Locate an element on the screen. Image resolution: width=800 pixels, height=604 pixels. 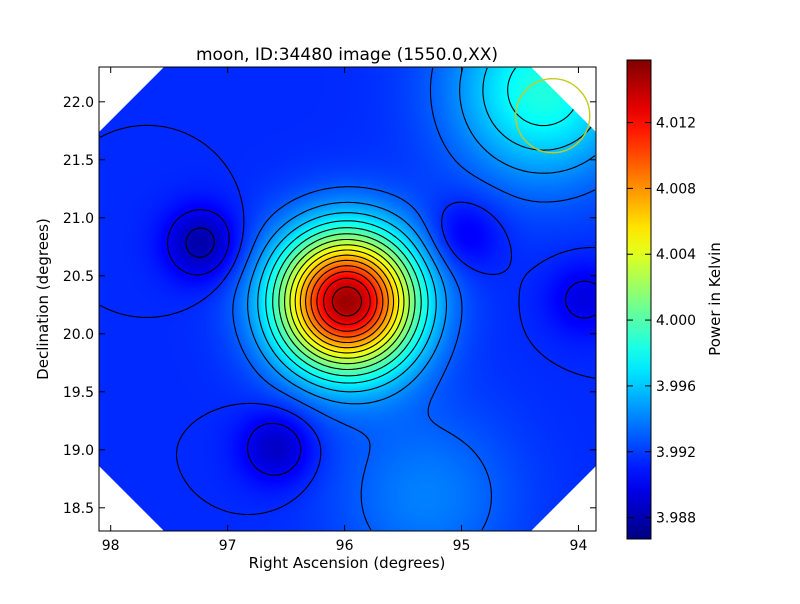
colorbar-tick-label: 3.996 is located at coordinates (676, 387).